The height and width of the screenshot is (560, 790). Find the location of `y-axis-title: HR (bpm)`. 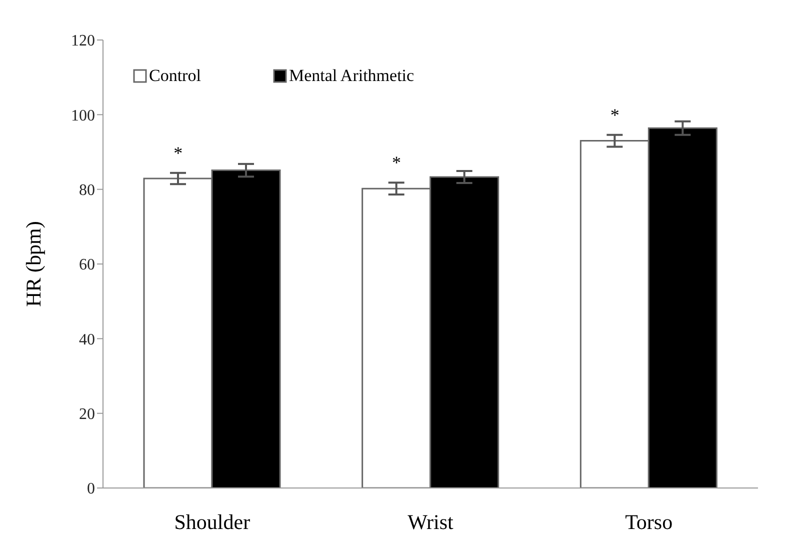

y-axis-title: HR (bpm) is located at coordinates (33, 264).